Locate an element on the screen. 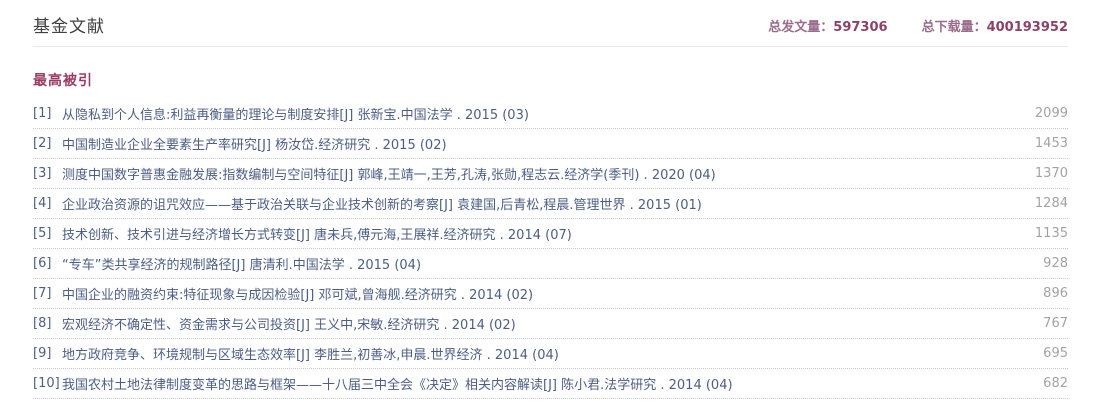 This screenshot has height=415, width=1104. total-downloads-value: 400193952 is located at coordinates (1027, 27).